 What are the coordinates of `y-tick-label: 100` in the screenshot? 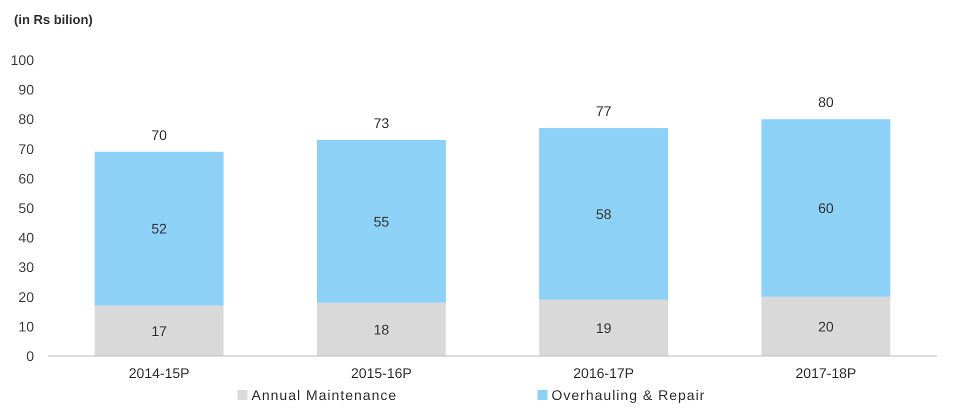 It's located at (22, 60).